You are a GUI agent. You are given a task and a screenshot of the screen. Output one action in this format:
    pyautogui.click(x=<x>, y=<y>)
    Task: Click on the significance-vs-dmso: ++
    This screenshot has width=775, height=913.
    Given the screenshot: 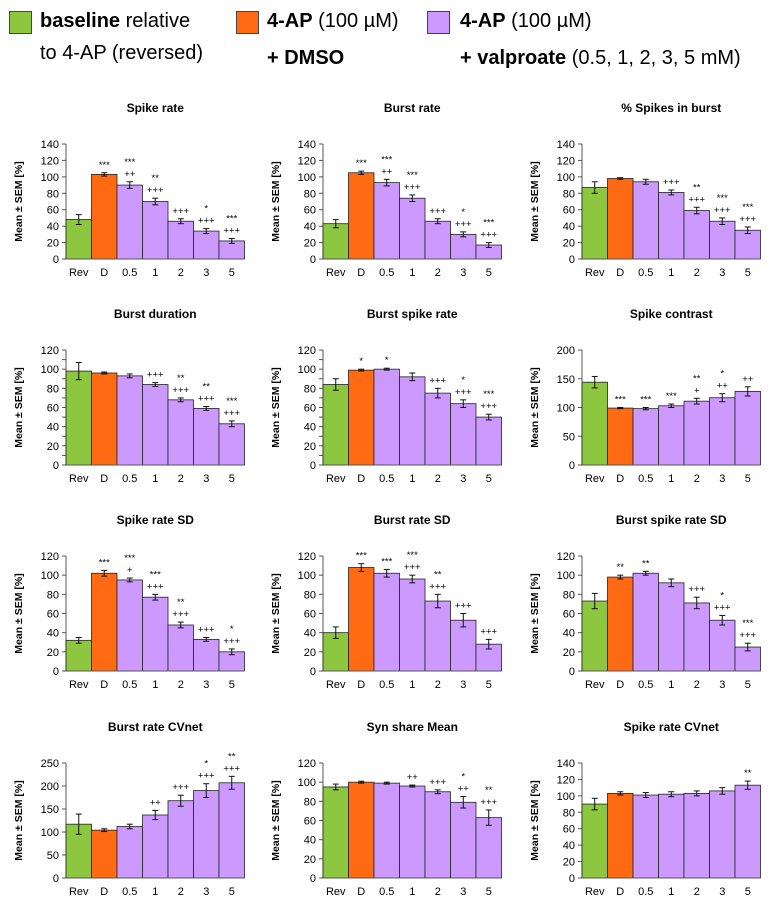 What is the action you would take?
    pyautogui.click(x=723, y=386)
    